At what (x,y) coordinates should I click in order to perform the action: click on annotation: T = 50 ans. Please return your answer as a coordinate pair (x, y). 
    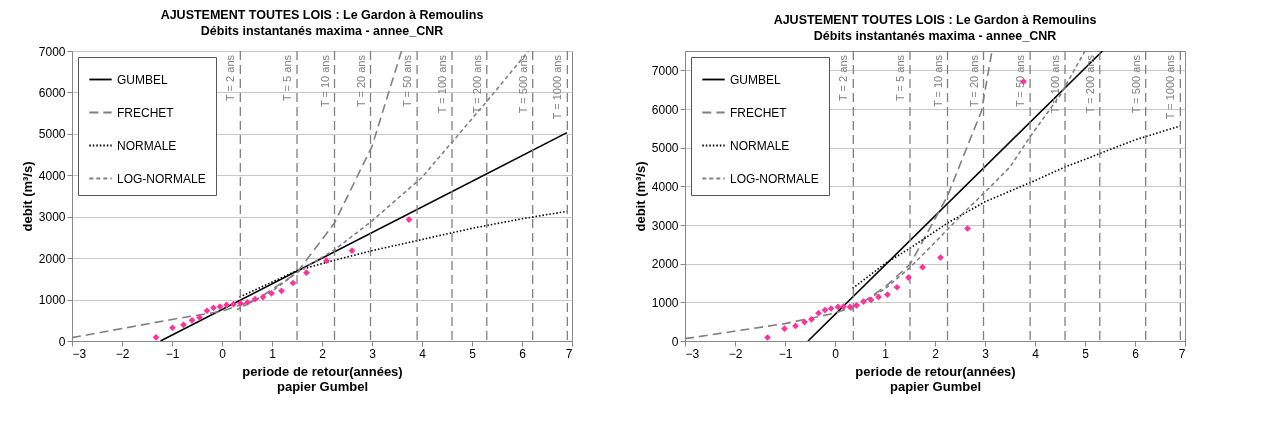
    Looking at the image, I should click on (407, 81).